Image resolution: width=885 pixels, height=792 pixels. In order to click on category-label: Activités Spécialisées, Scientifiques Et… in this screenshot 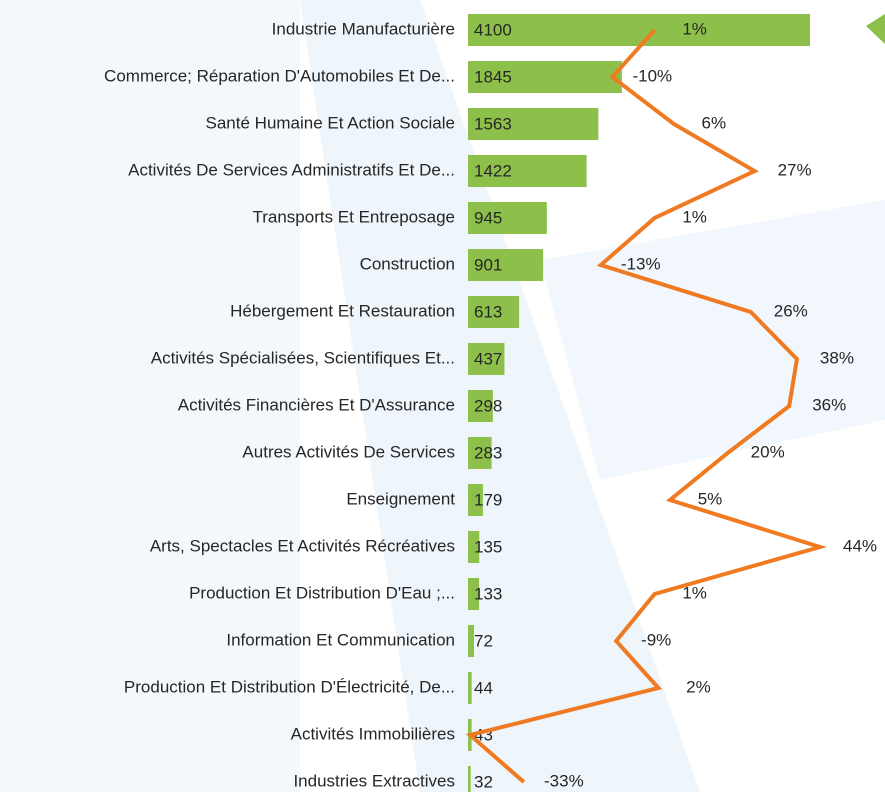, I will do `click(303, 357)`.